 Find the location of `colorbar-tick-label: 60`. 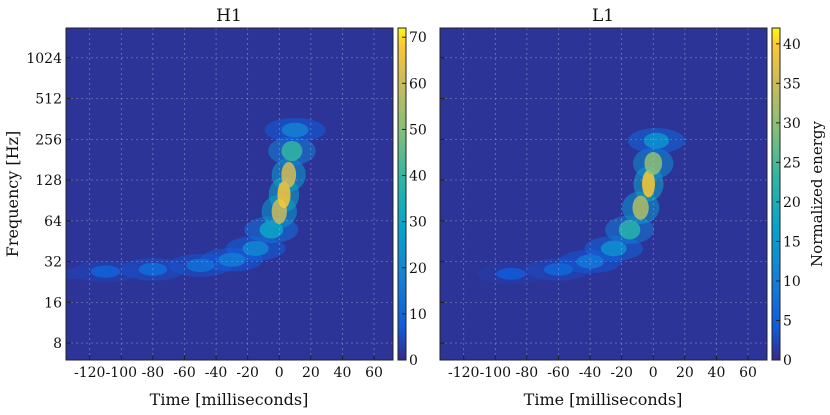

colorbar-tick-label: 60 is located at coordinates (418, 84).